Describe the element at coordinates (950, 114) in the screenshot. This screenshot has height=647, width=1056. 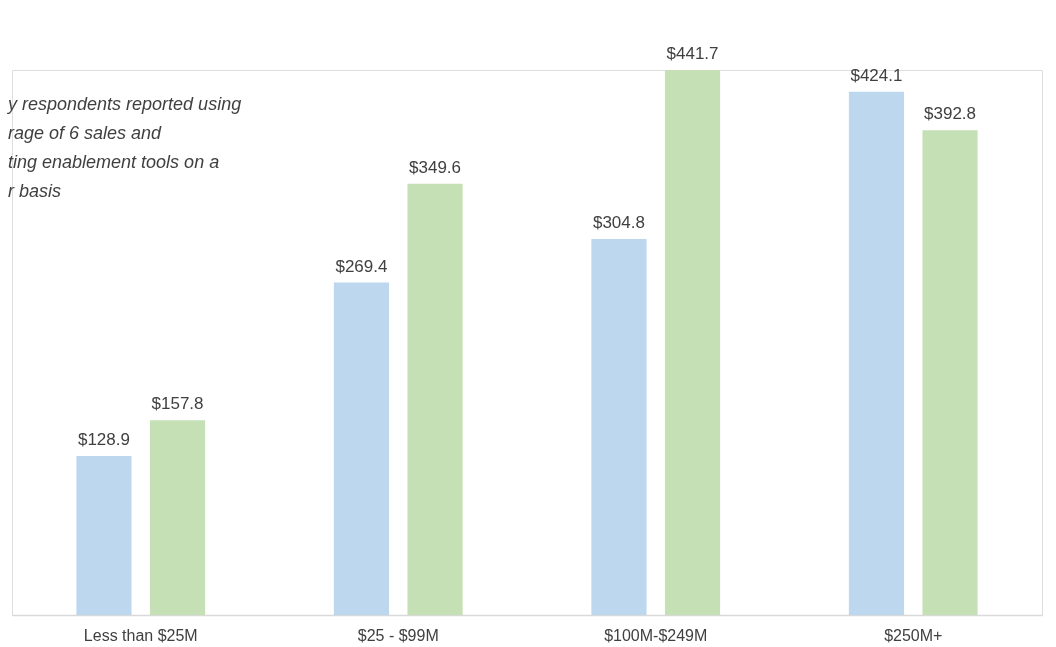
I see `data-label: $392.8` at that location.